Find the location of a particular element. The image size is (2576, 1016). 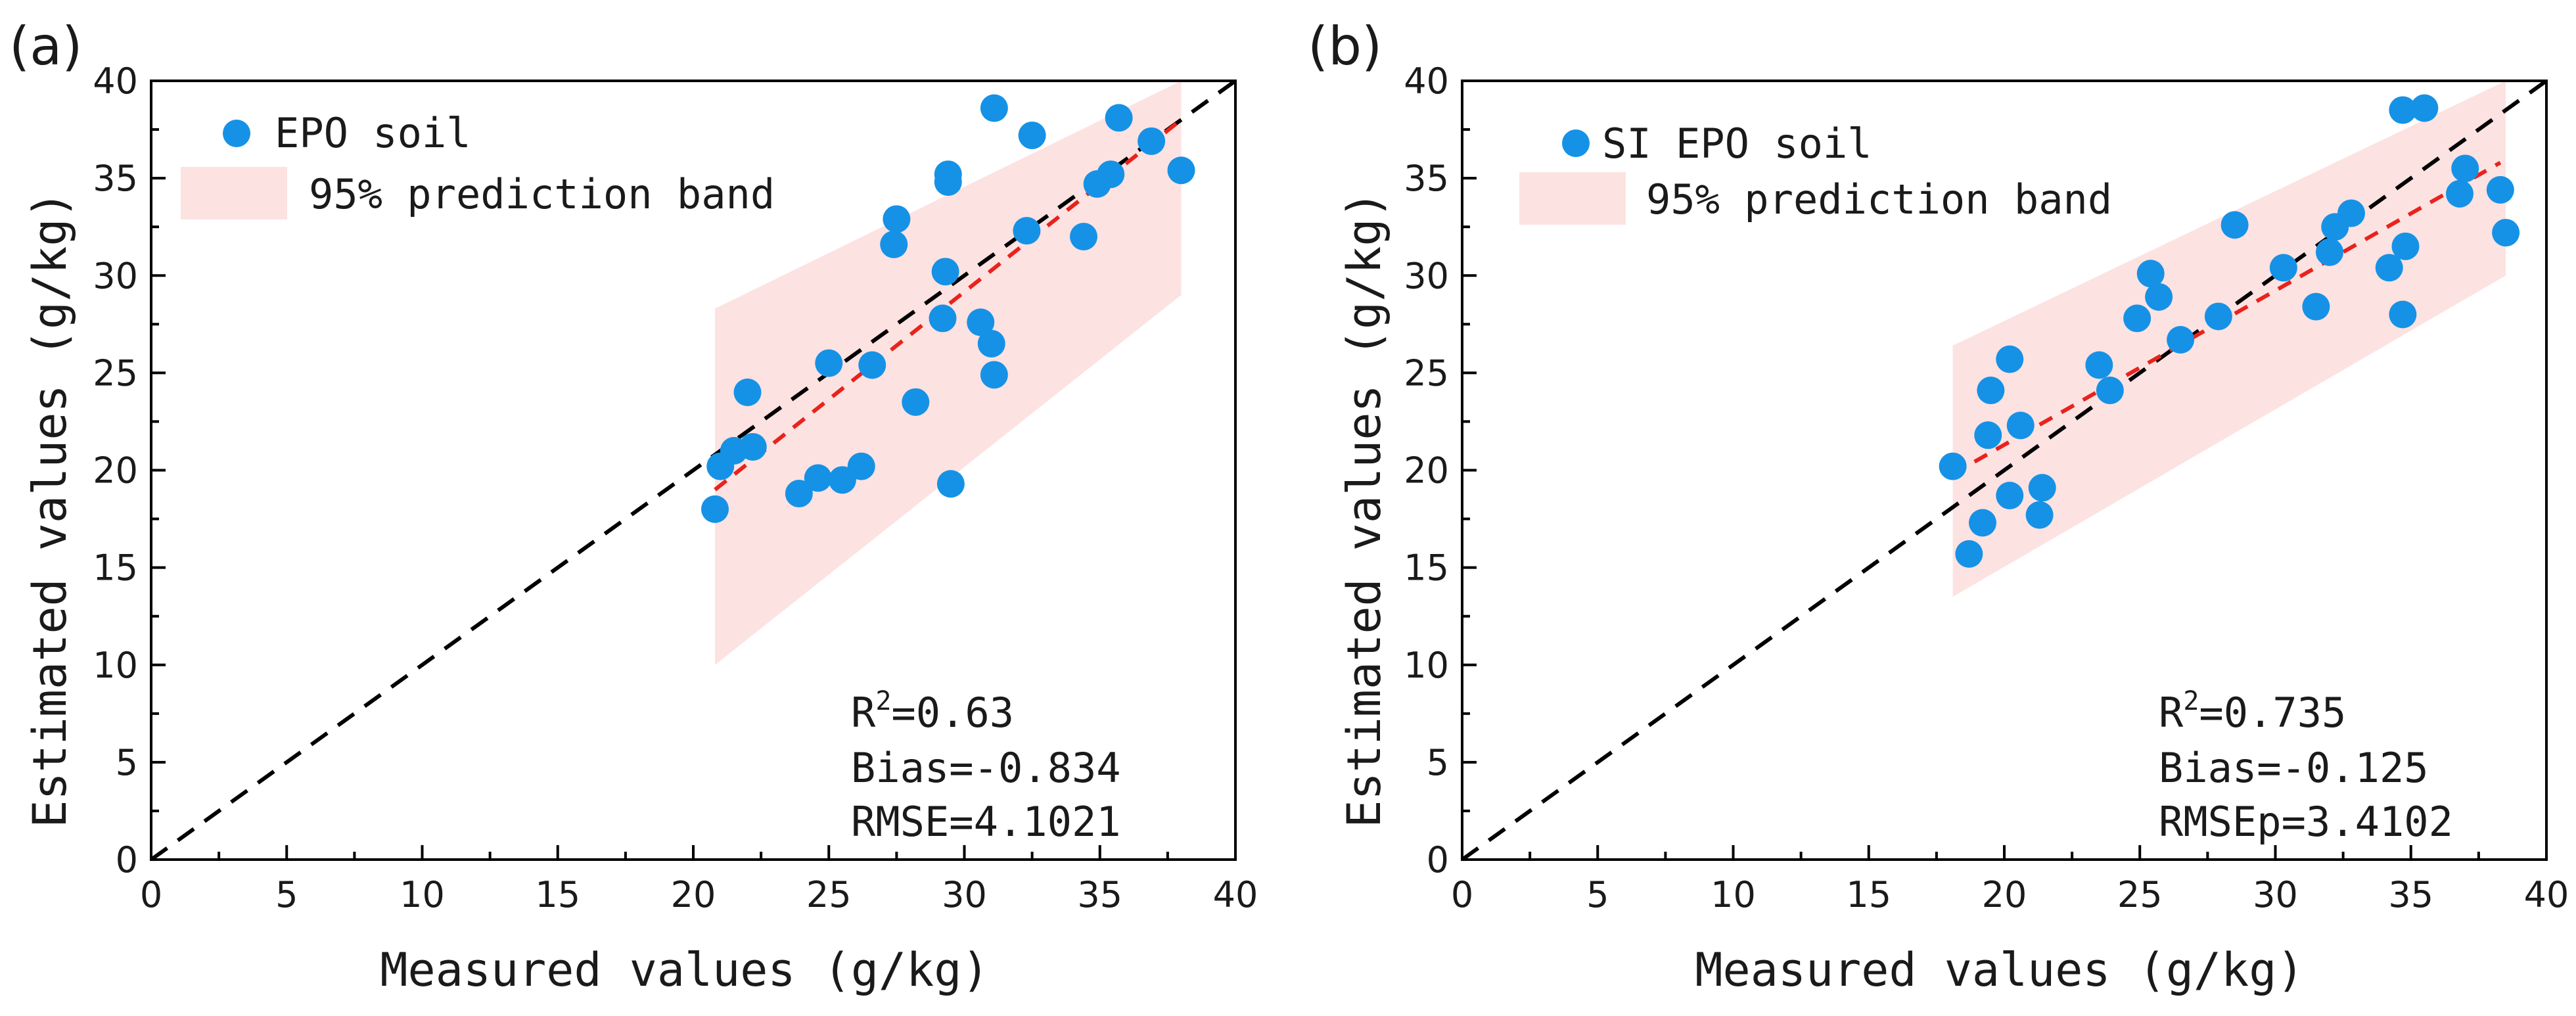

stats-a: R2=0.63 Bias=-0.834 RMSE=4.1021 is located at coordinates (986, 766).